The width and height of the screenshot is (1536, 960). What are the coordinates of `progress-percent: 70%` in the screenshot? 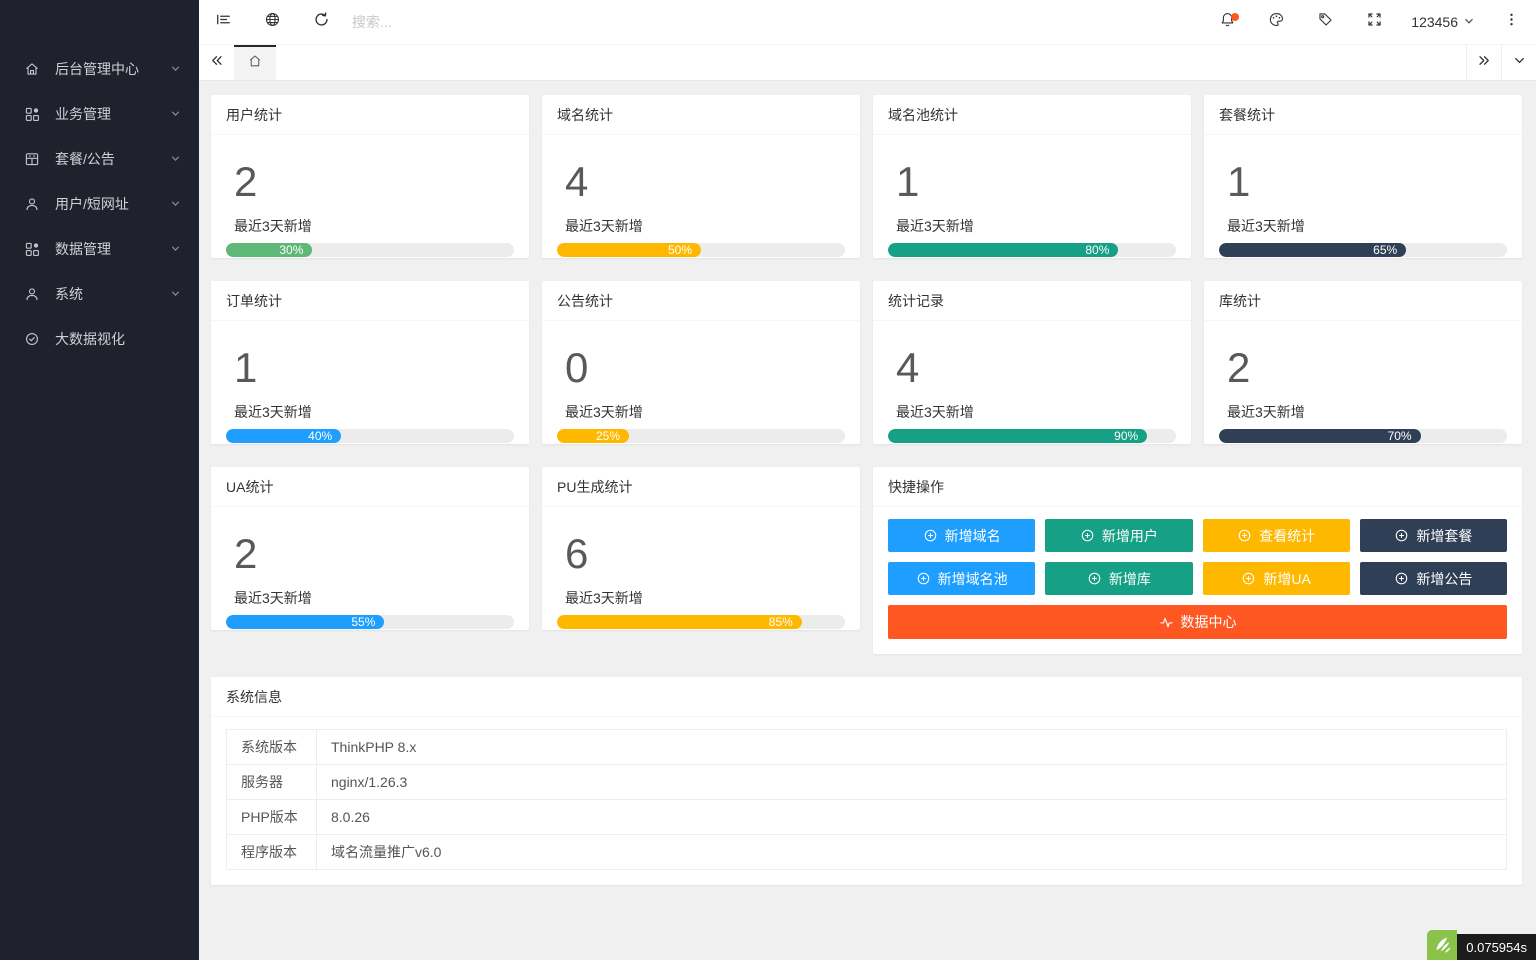 It's located at (1399, 436).